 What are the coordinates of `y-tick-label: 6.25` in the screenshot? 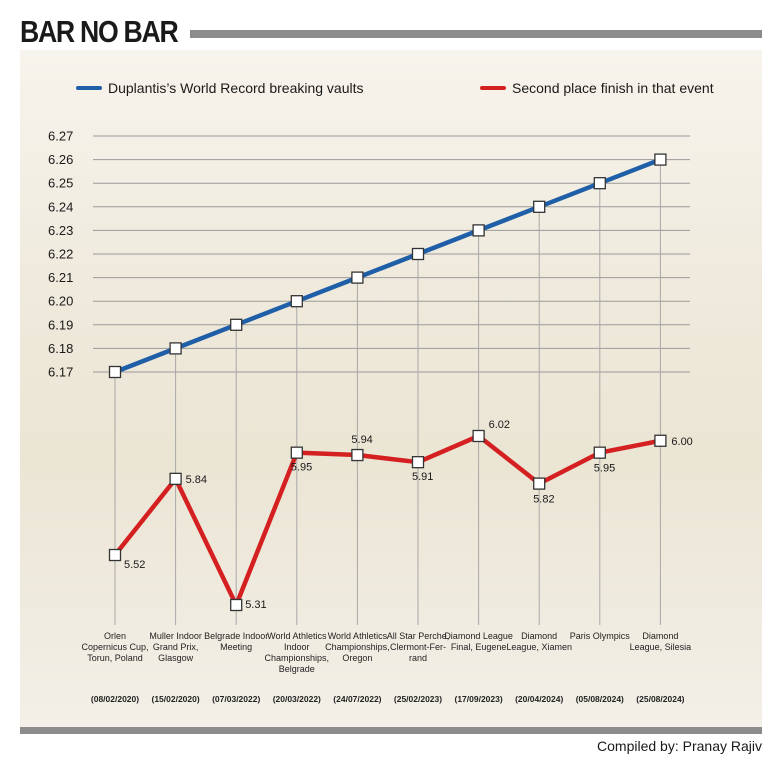 It's located at (60, 183).